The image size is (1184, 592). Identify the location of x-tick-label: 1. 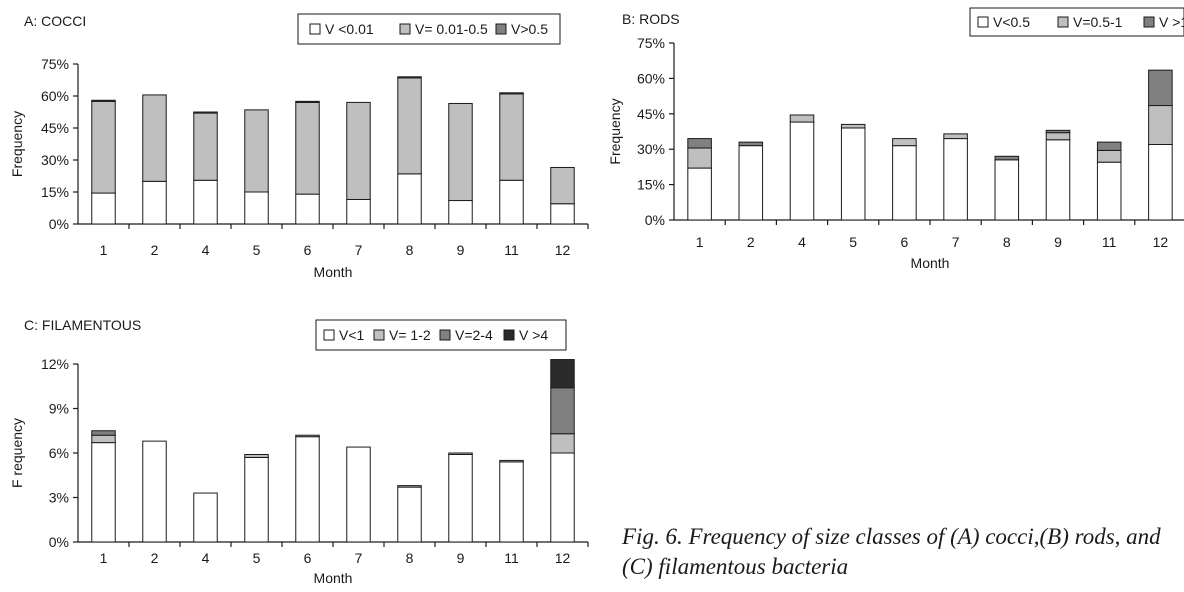
(104, 250).